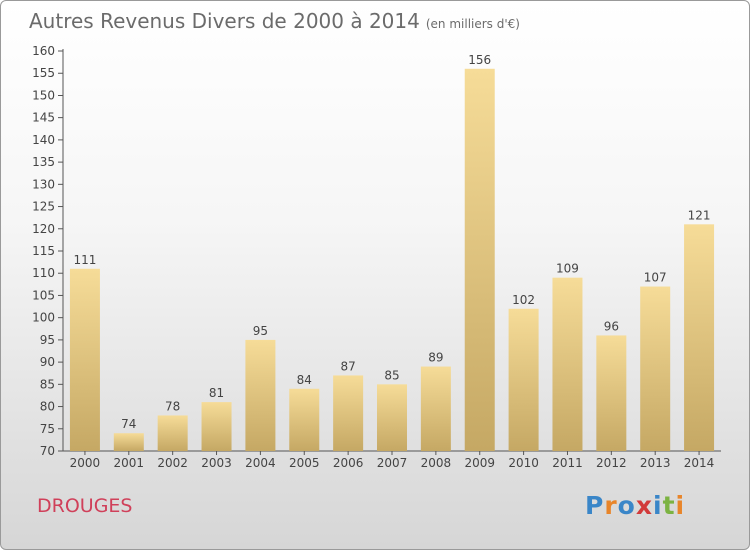  Describe the element at coordinates (523, 463) in the screenshot. I see `x-tick-label: 2010` at that location.